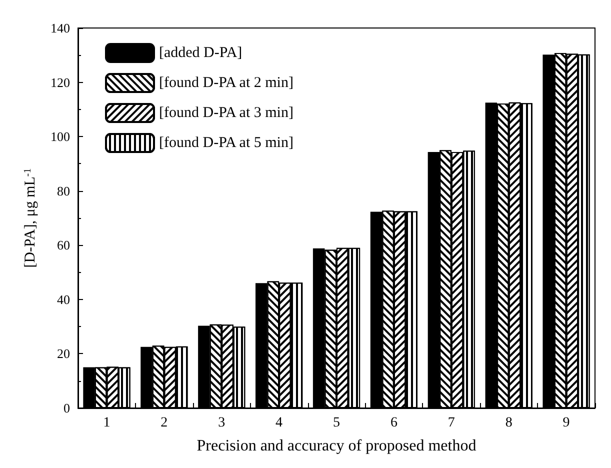 This screenshot has width=611, height=468. Describe the element at coordinates (106, 423) in the screenshot. I see `x-tick-label: 1` at that location.